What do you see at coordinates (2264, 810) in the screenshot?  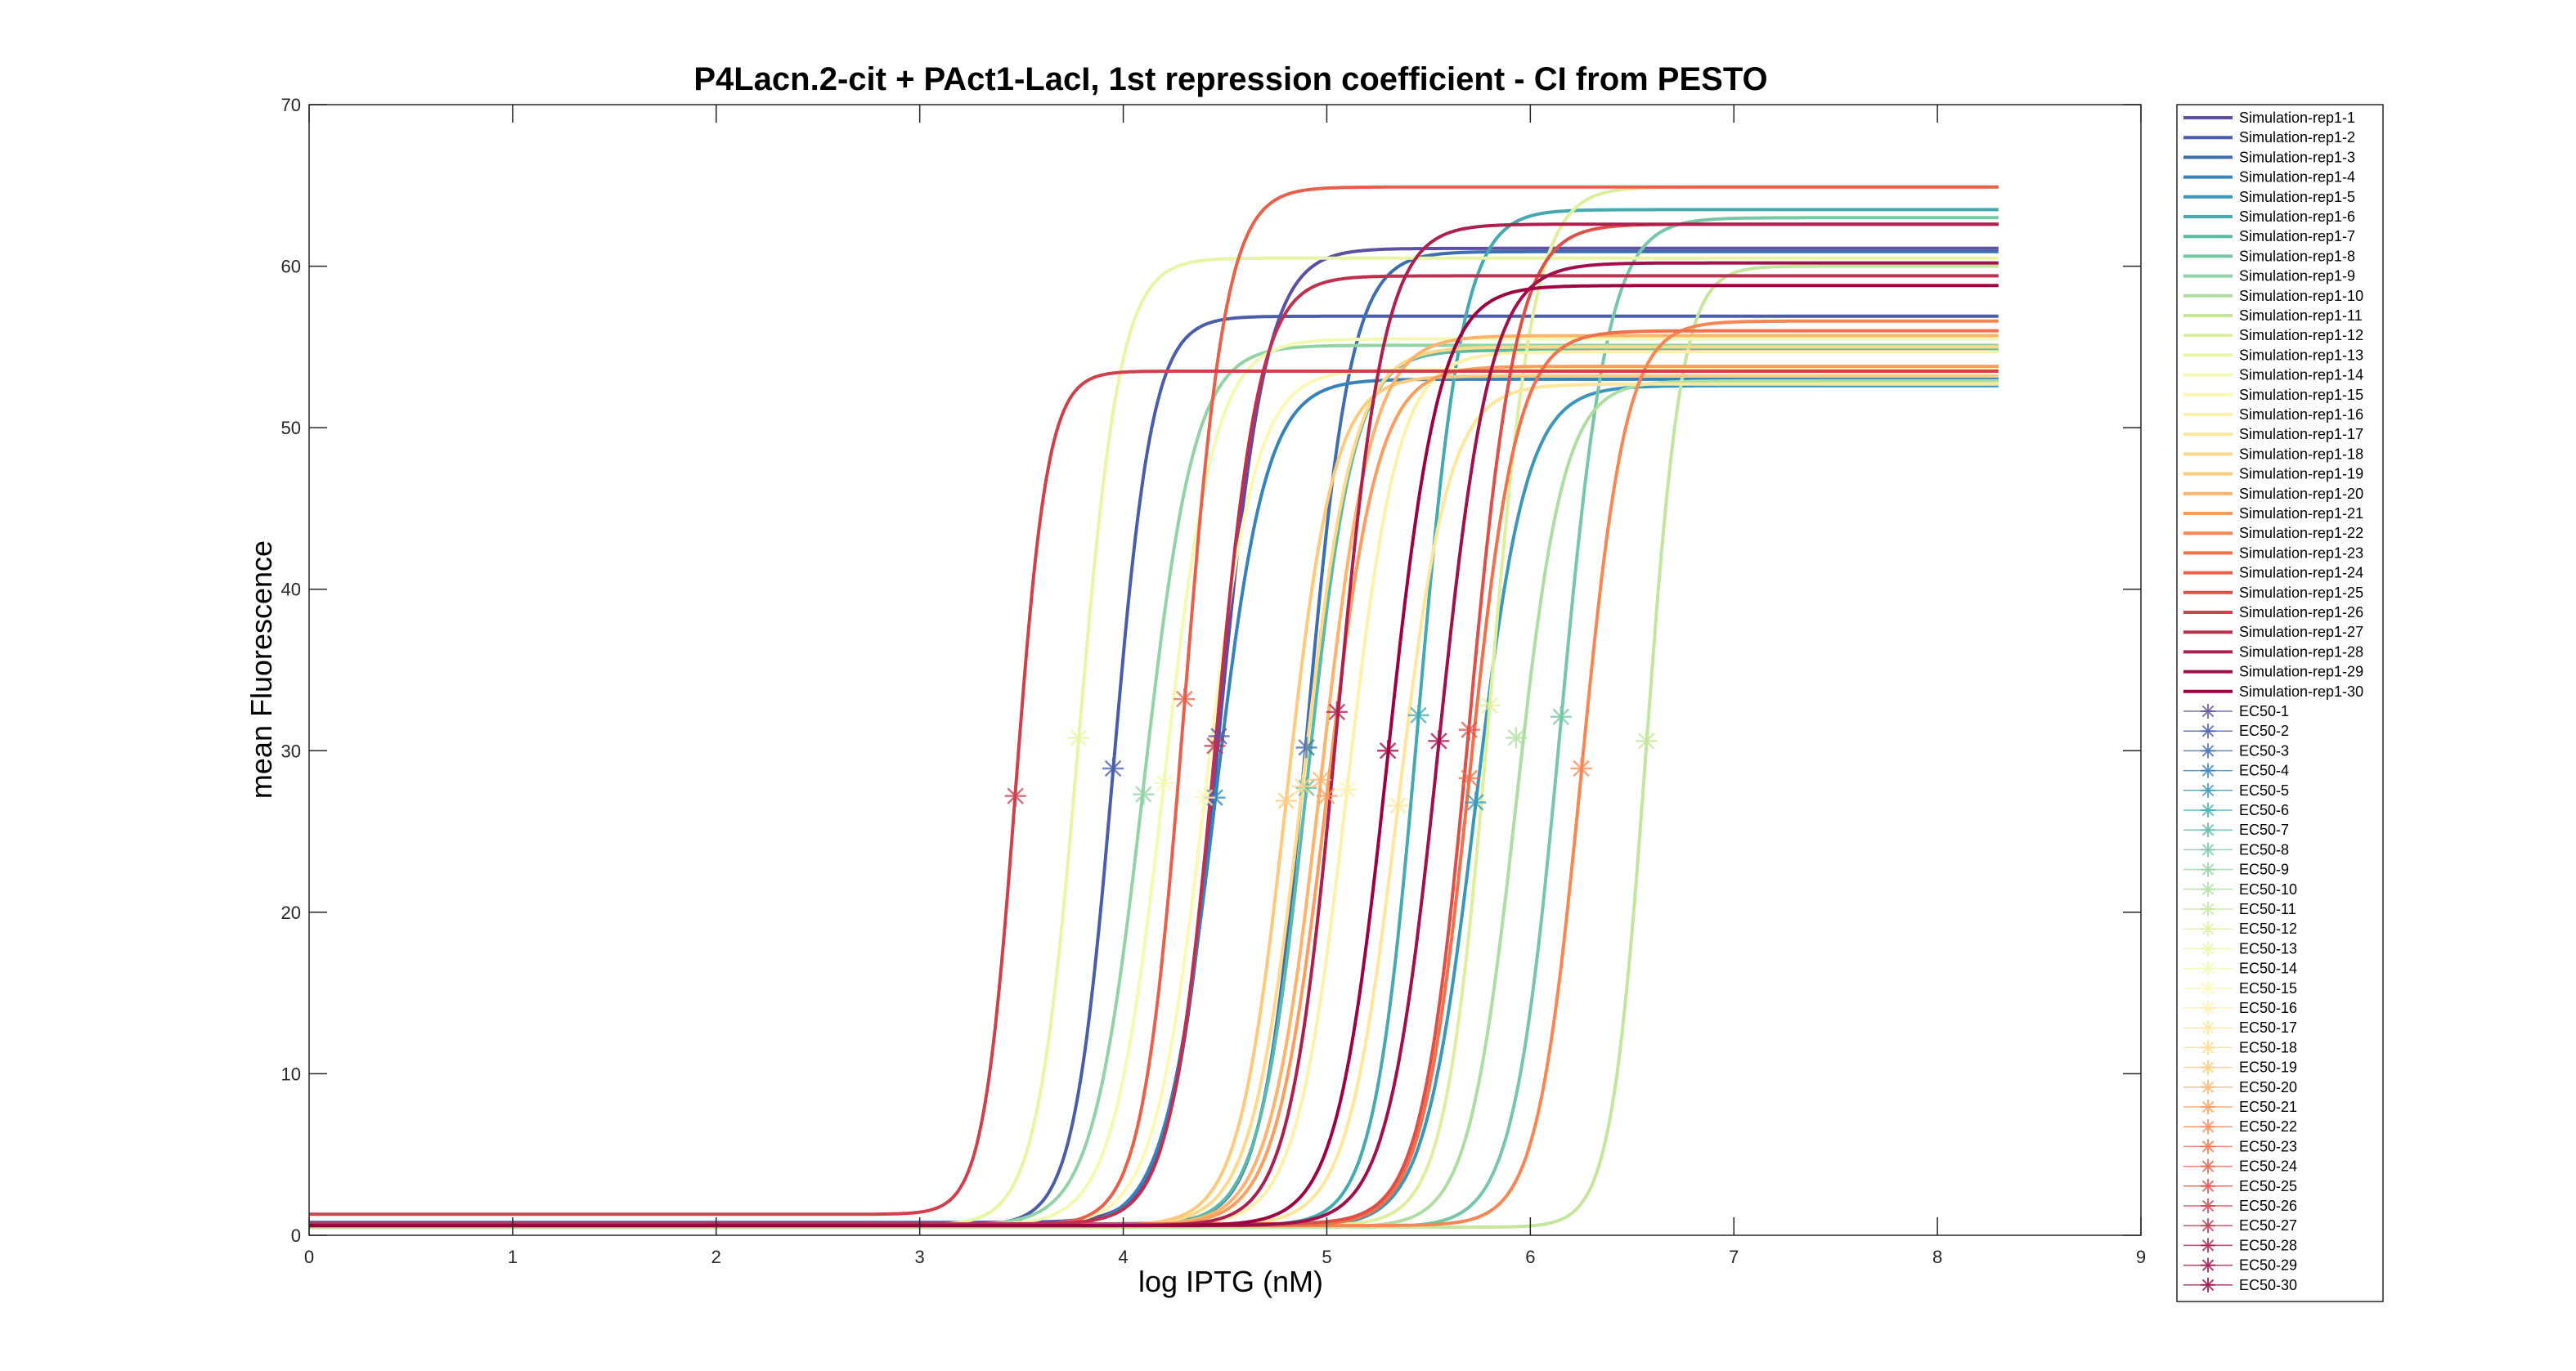 I see `svg-text: EC50-6` at bounding box center [2264, 810].